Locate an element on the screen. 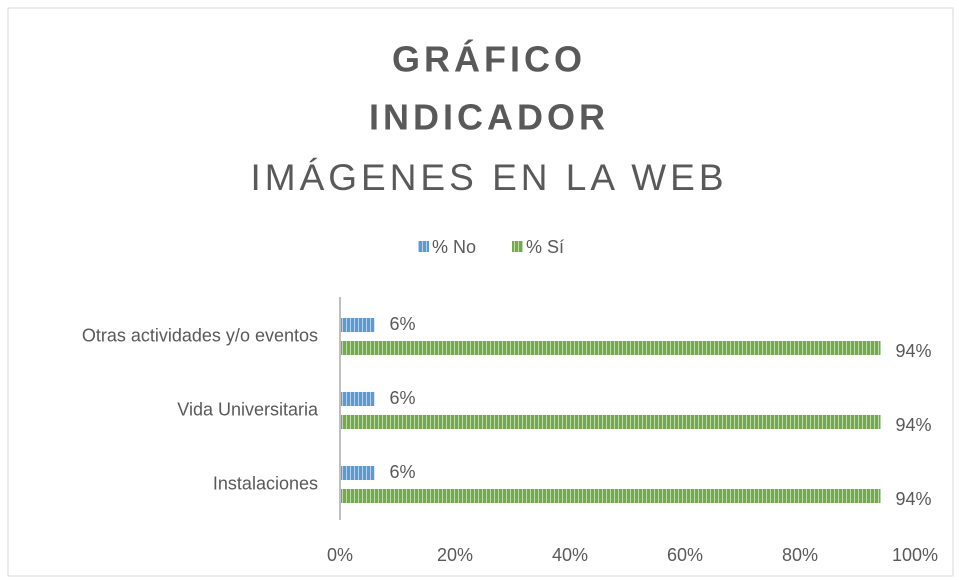 This screenshot has height=580, width=959. y-tick-label: Vida Universitaria is located at coordinates (248, 409).